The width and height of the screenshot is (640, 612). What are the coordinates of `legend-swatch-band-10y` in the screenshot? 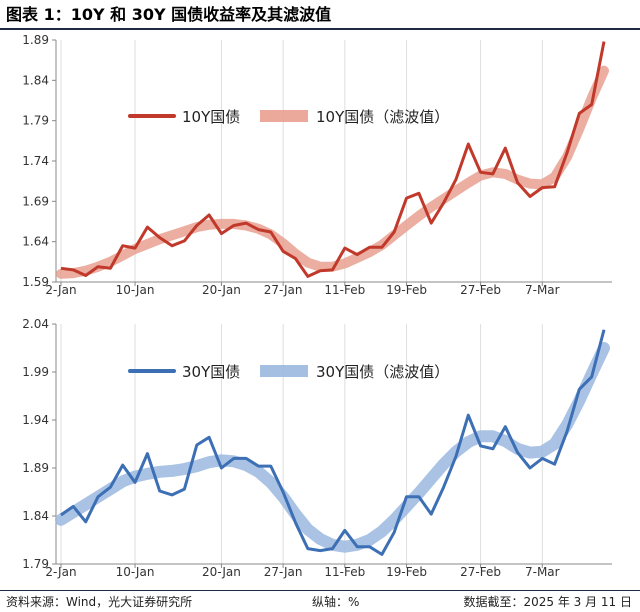 It's located at (284, 116).